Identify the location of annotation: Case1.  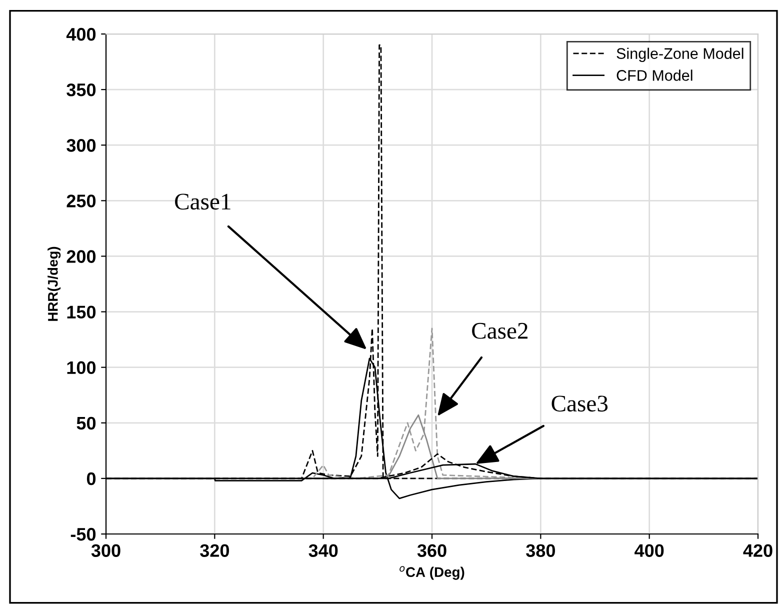
(202, 202).